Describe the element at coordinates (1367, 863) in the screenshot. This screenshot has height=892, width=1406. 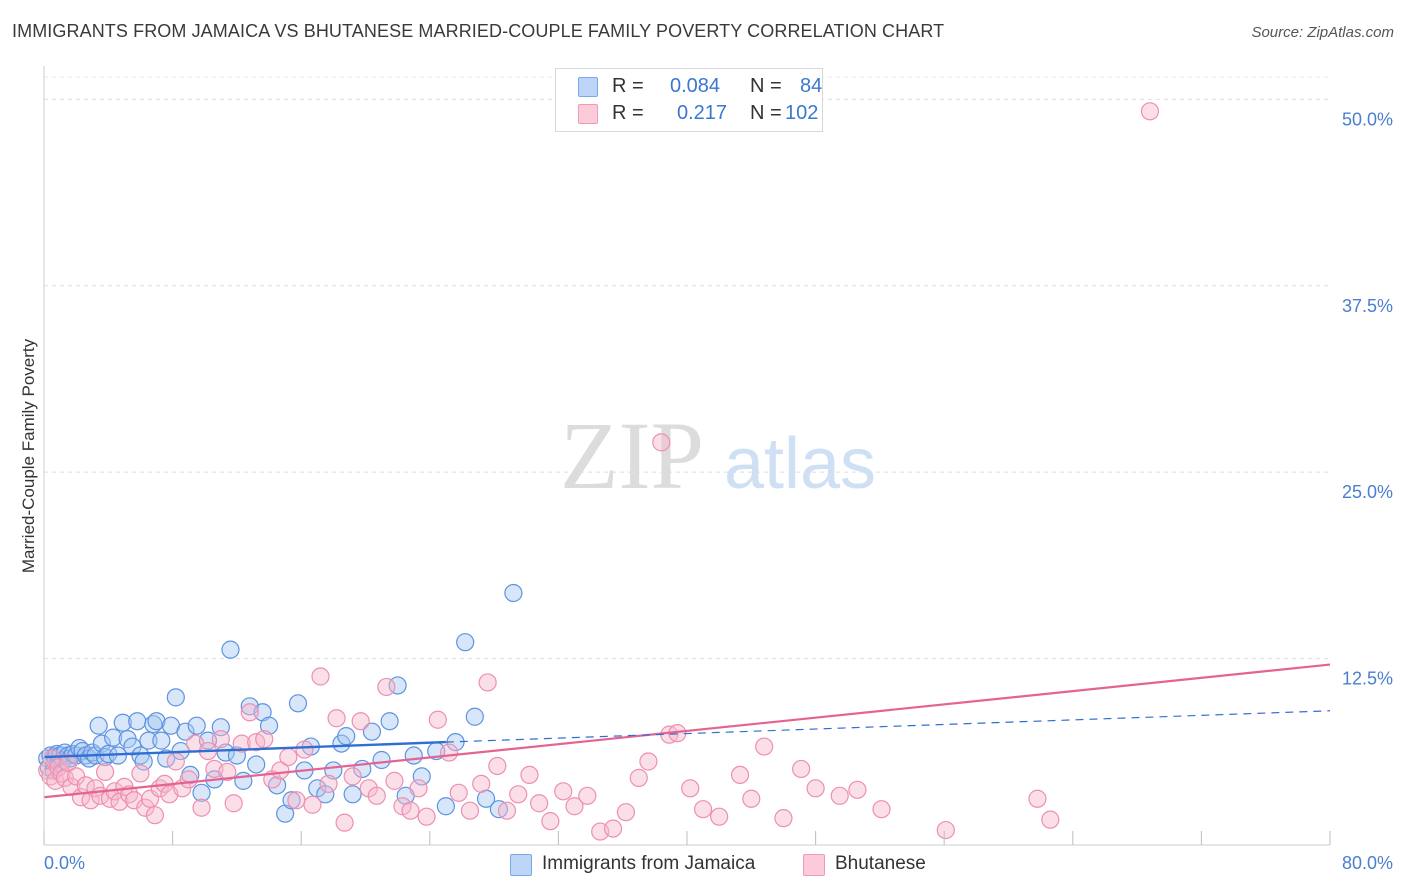
I see `x-tick-label: 80.0%` at that location.